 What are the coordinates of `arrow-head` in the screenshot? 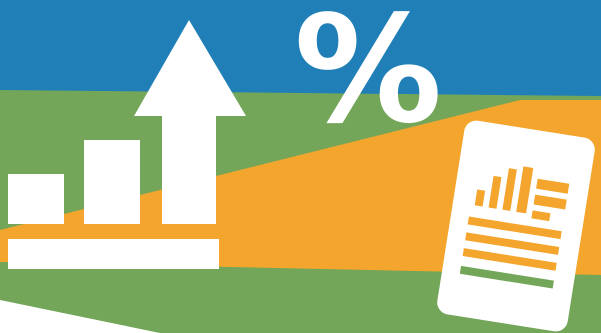 It's located at (190, 68).